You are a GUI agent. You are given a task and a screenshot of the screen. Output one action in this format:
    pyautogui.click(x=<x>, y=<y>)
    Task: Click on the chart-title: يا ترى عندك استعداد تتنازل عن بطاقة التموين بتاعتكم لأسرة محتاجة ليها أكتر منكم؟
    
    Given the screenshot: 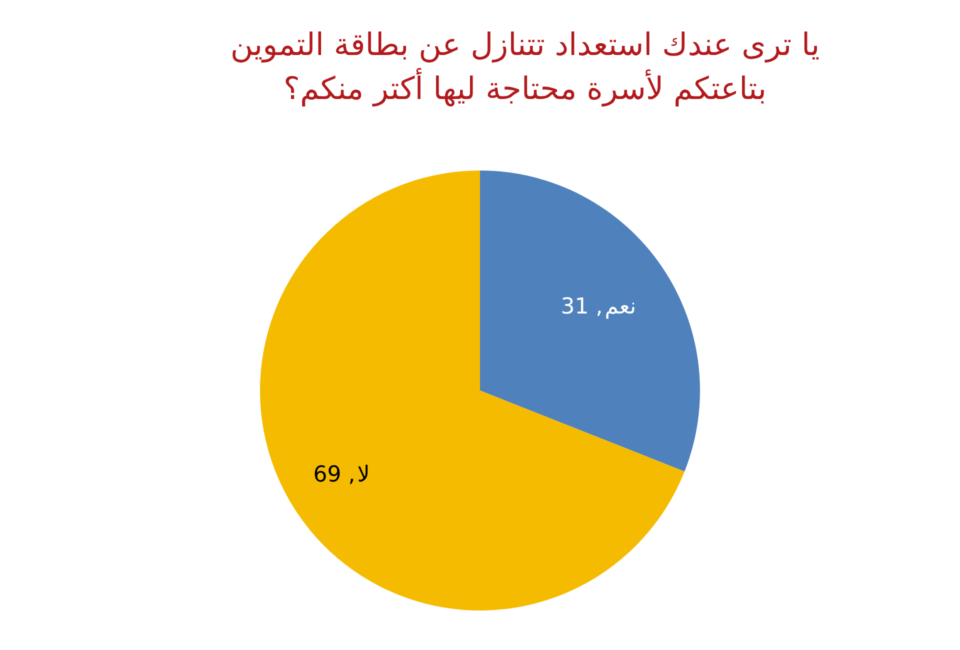 What is the action you would take?
    pyautogui.click(x=525, y=67)
    